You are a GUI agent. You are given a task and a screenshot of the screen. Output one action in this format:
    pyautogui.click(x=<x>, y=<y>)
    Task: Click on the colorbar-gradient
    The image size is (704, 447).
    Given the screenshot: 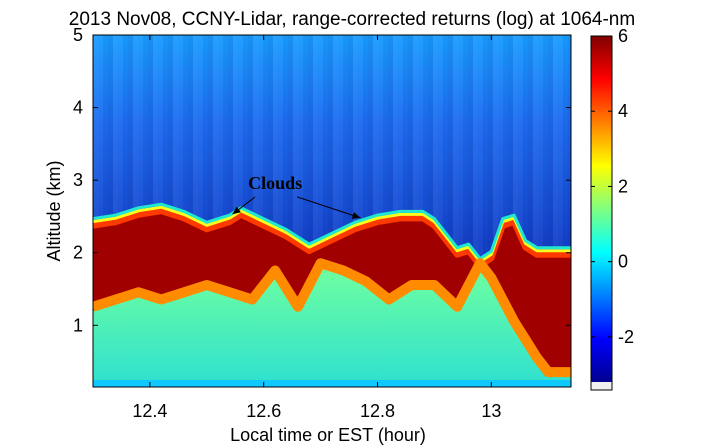 What is the action you would take?
    pyautogui.click(x=601, y=209)
    